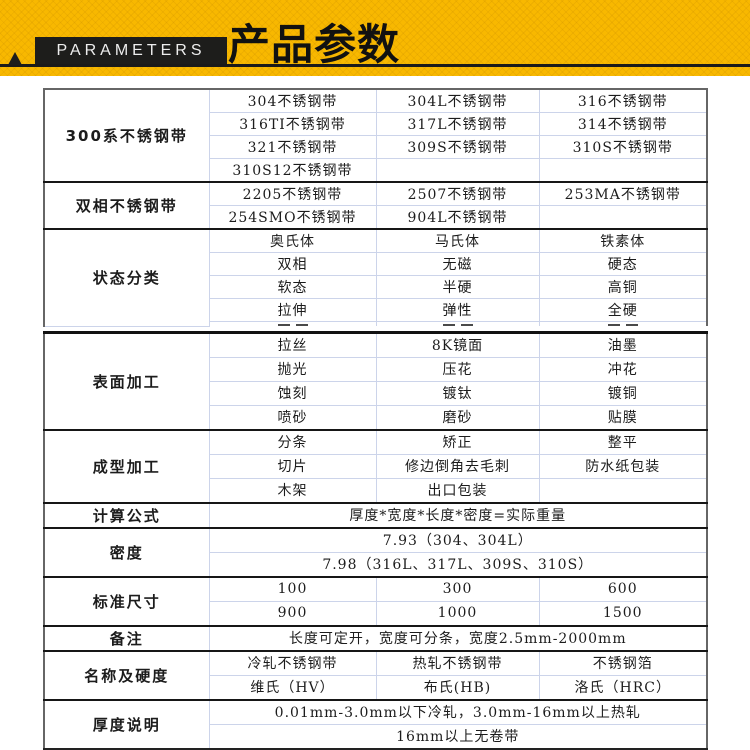 This screenshot has width=750, height=750. Describe the element at coordinates (292, 662) in the screenshot. I see `table-cell: 冷轧不锈钢带` at that location.